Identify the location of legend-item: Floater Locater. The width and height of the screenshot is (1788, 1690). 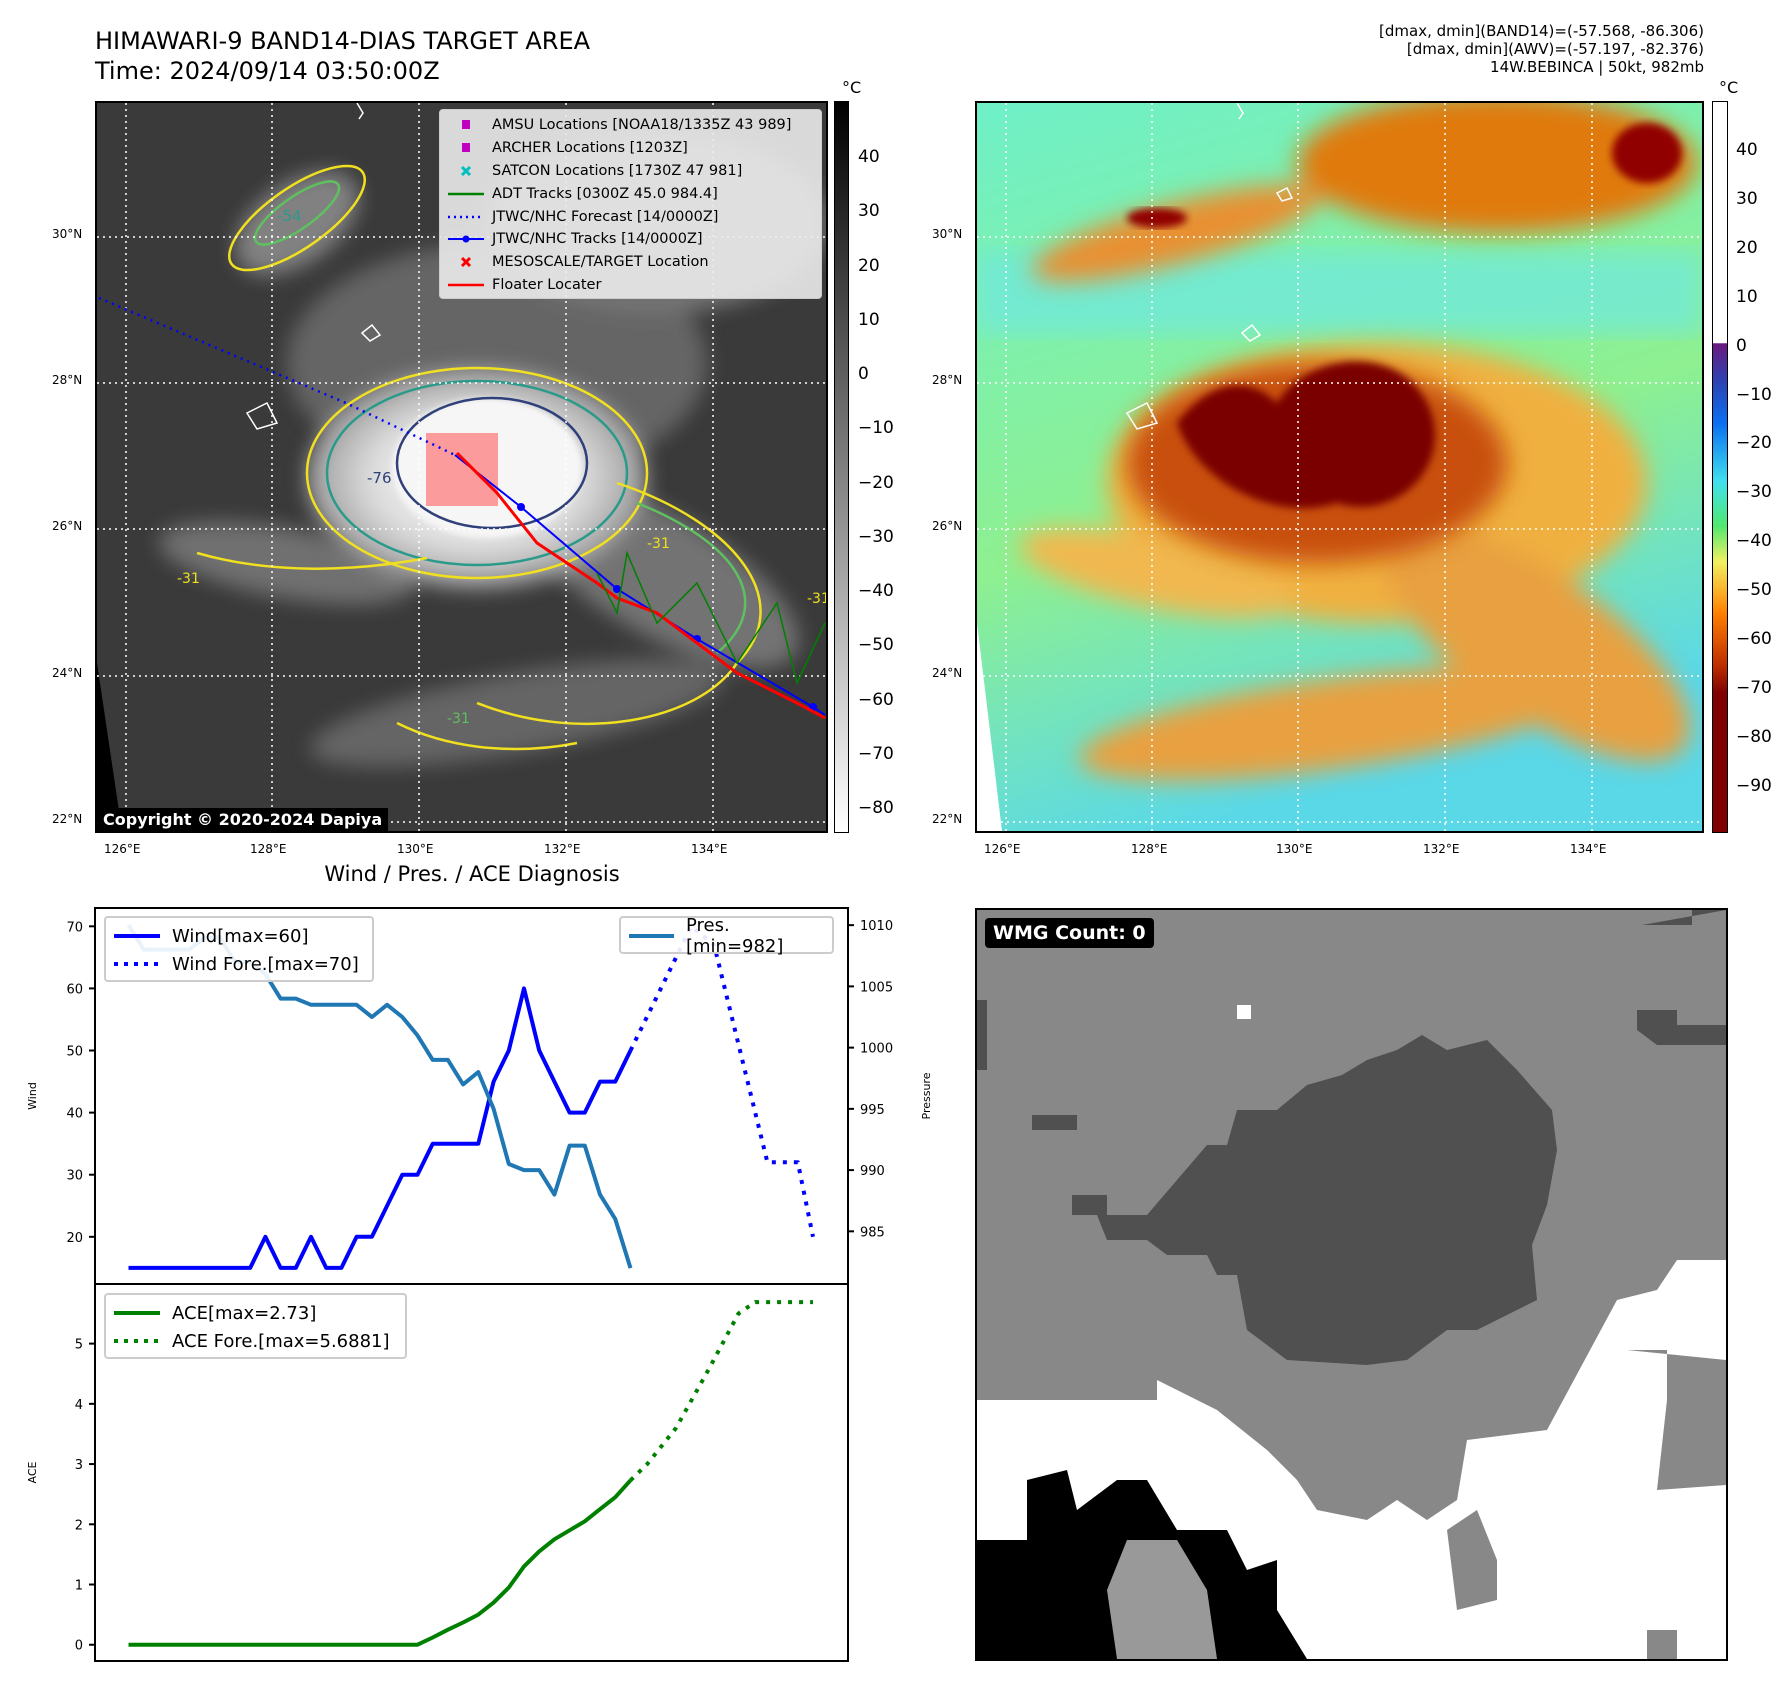
(630, 285).